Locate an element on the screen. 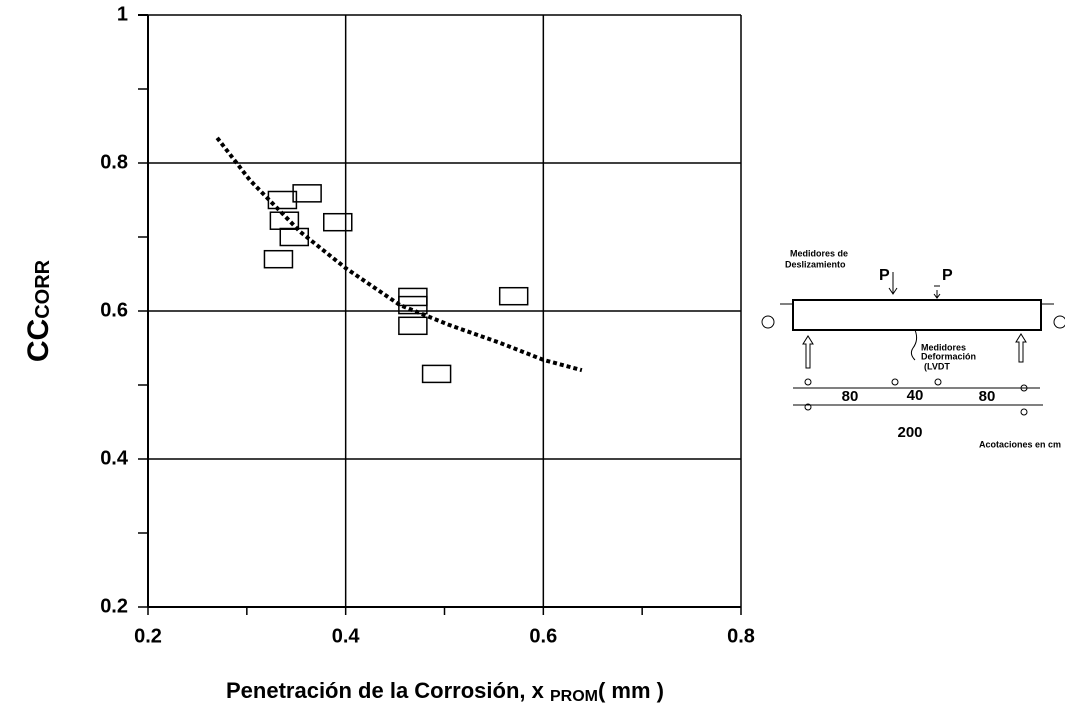 This screenshot has height=713, width=1065. y-tick-label: 1 is located at coordinates (122, 14).